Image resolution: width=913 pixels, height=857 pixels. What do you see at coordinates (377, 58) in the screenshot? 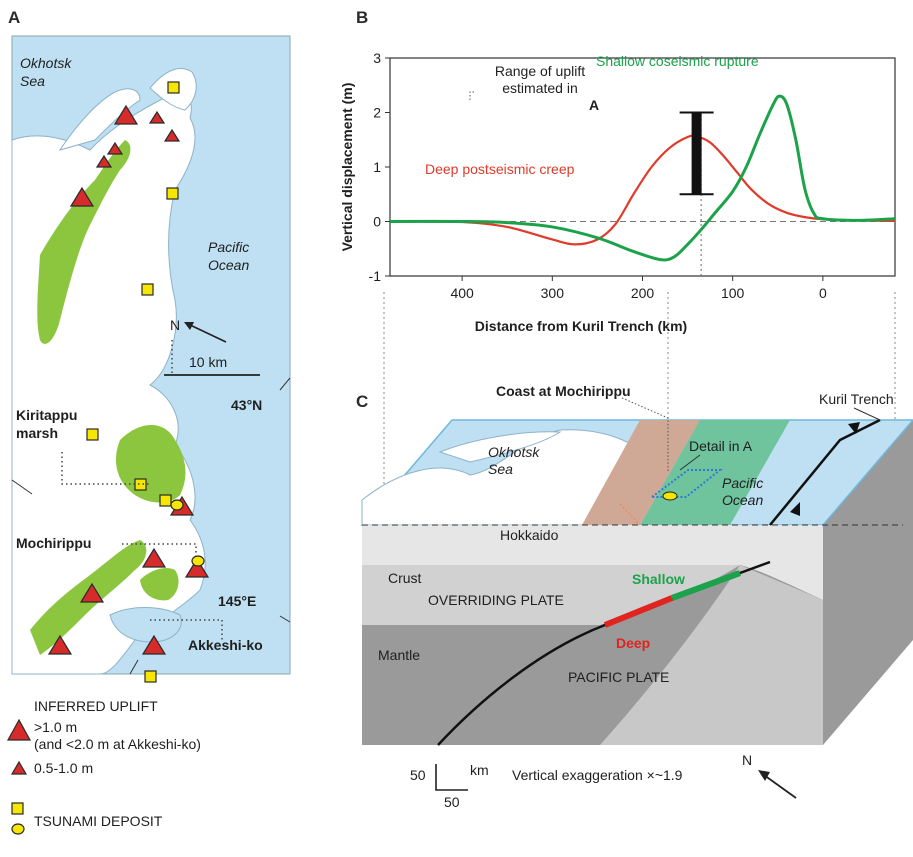
I see `y-tick-label: 3` at bounding box center [377, 58].